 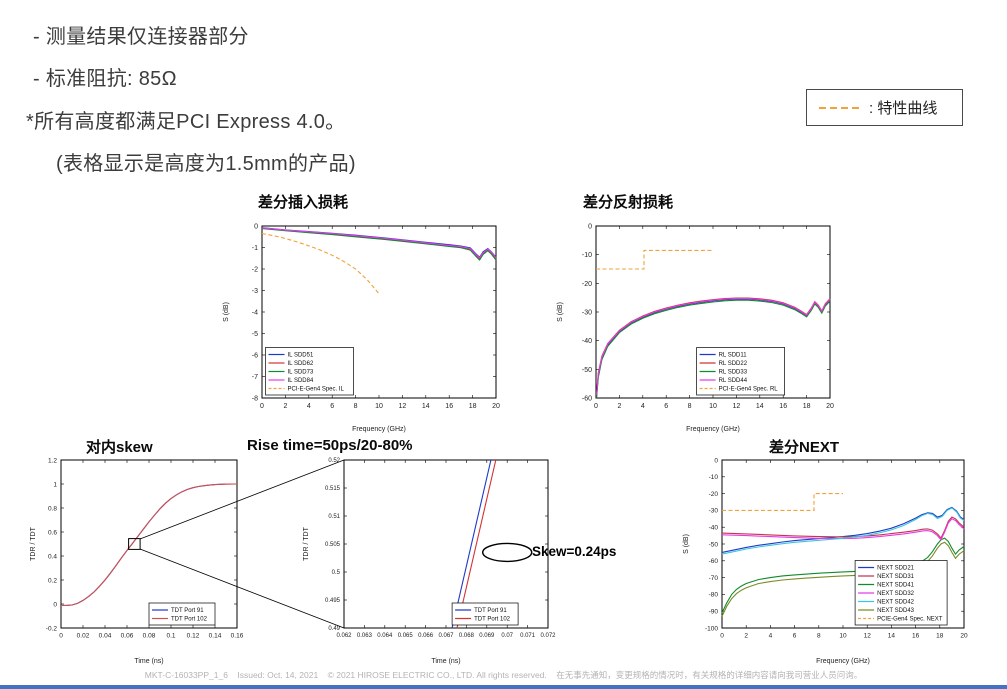 What do you see at coordinates (334, 517) in the screenshot?
I see `svg-text: 0.51` at bounding box center [334, 517].